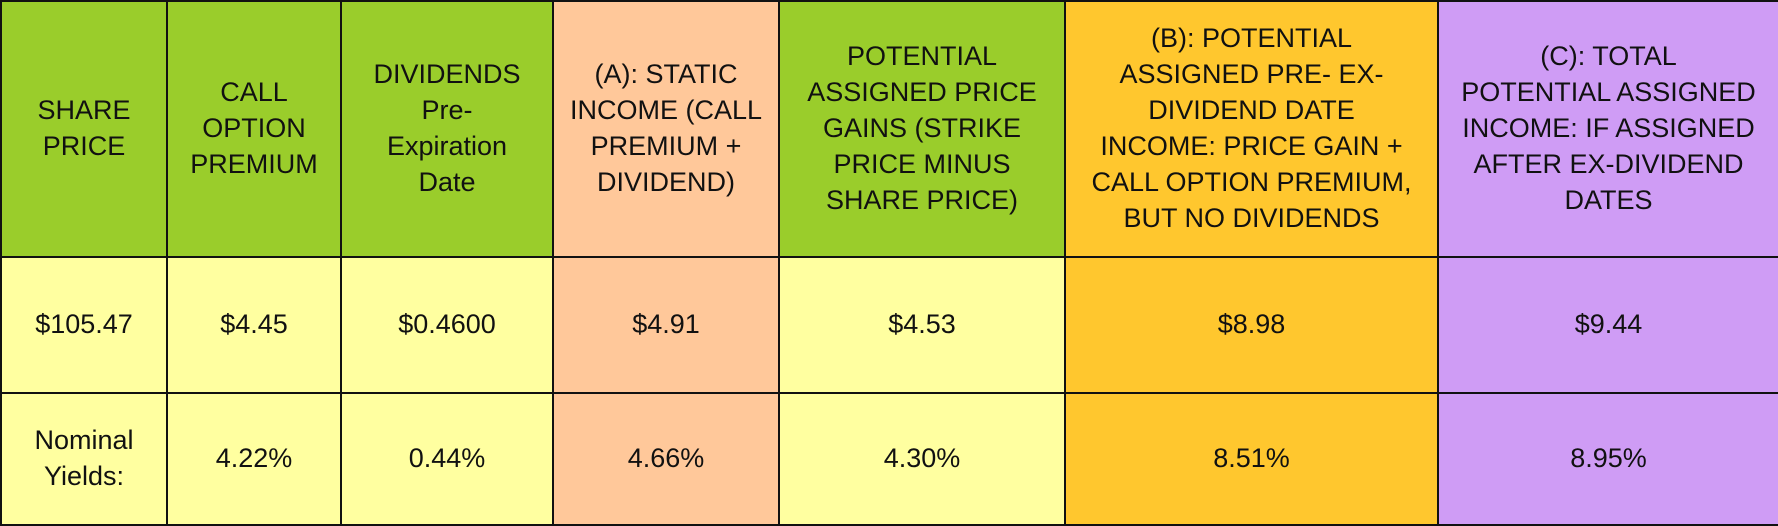 This screenshot has width=1778, height=526. Describe the element at coordinates (84, 459) in the screenshot. I see `yield-row-label: Nominal Yields:` at that location.